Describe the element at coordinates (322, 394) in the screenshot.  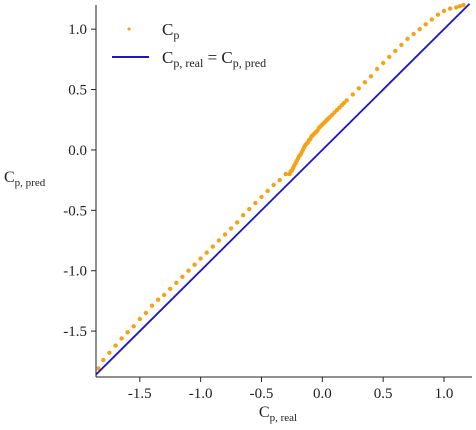
I see `x-tick-label: 0.0` at that location.